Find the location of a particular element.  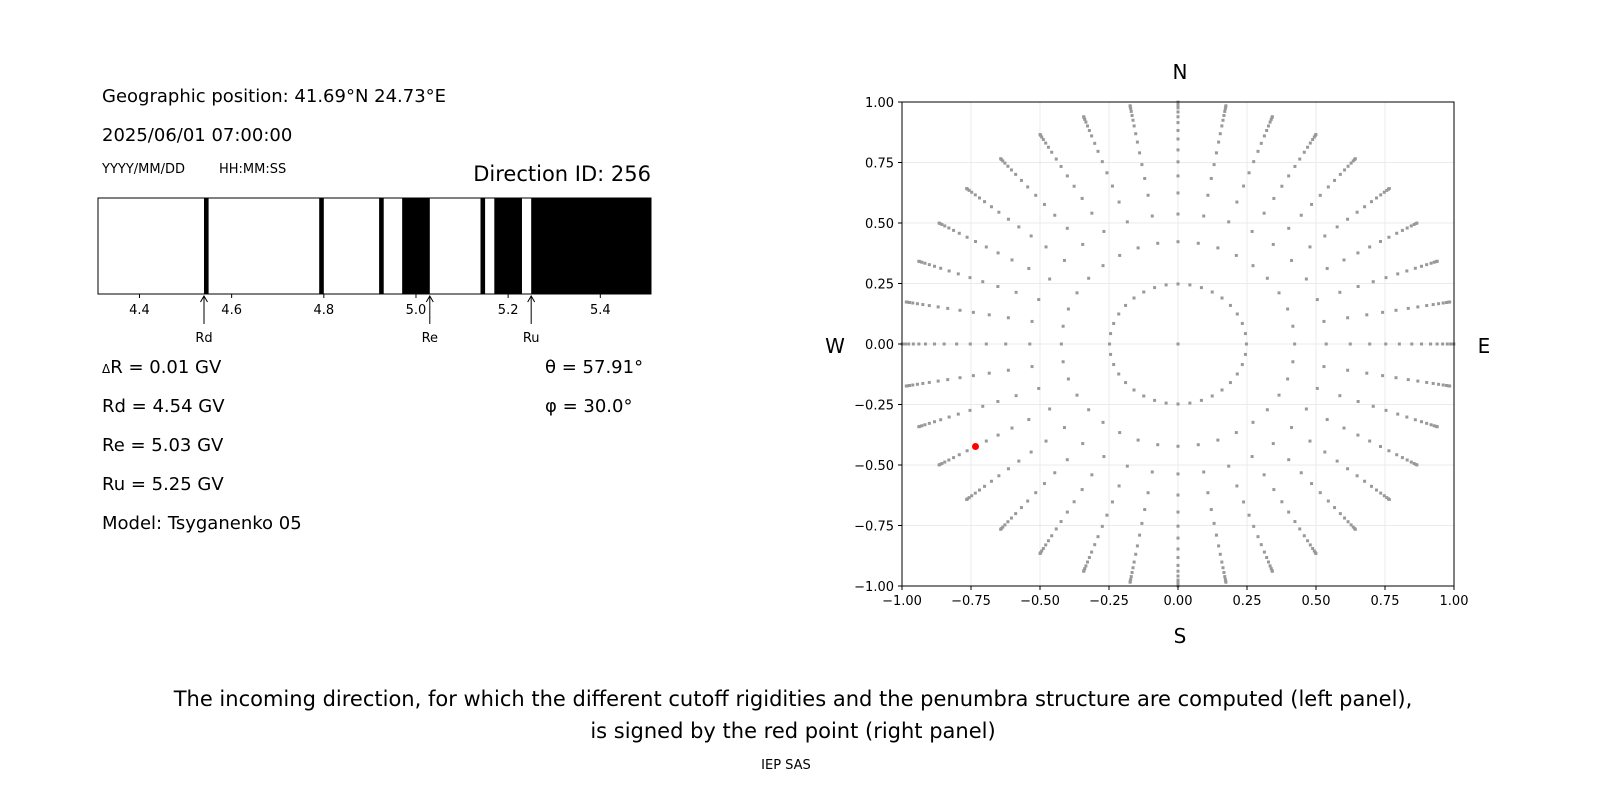

delta-r-value: R = 0.01 GV is located at coordinates (166, 367).